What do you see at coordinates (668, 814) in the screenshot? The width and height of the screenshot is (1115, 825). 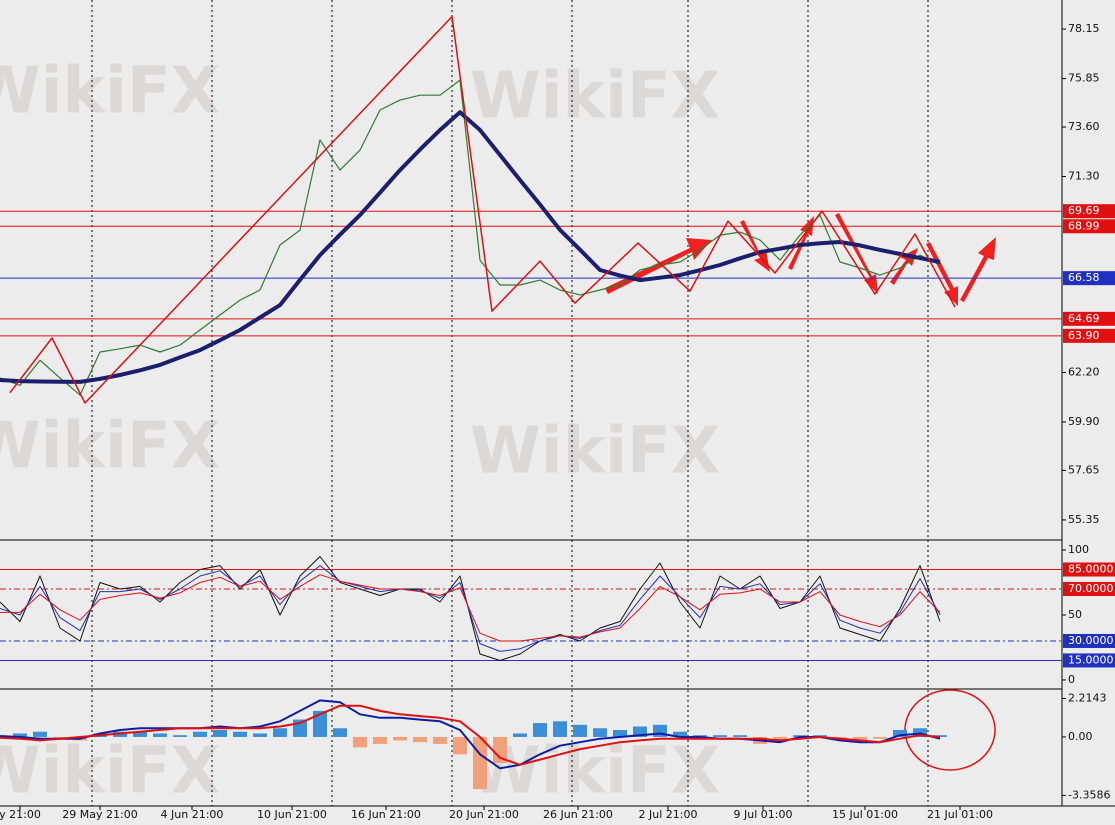 I see `x-tick-label: 2 Jul 21:00` at bounding box center [668, 814].